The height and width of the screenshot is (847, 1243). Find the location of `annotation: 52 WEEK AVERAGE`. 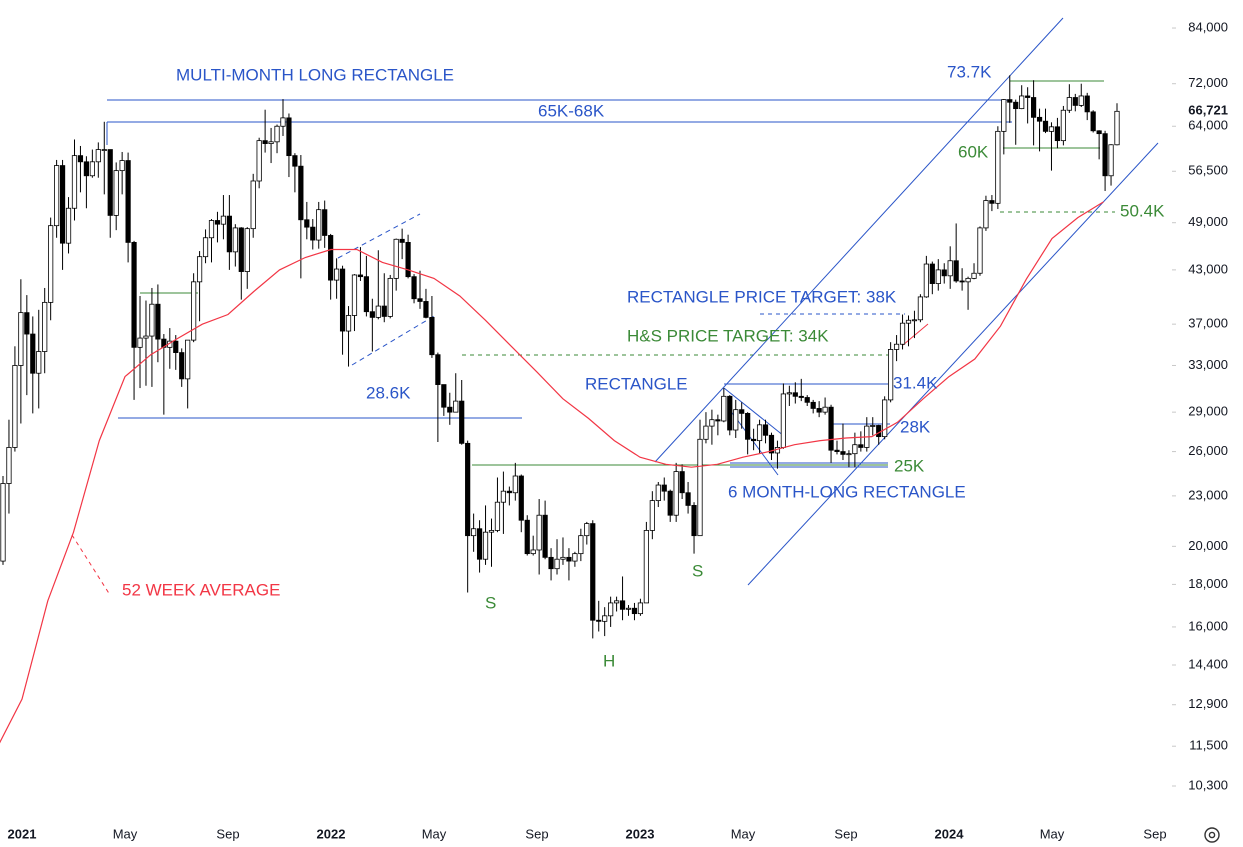

annotation: 52 WEEK AVERAGE is located at coordinates (201, 589).